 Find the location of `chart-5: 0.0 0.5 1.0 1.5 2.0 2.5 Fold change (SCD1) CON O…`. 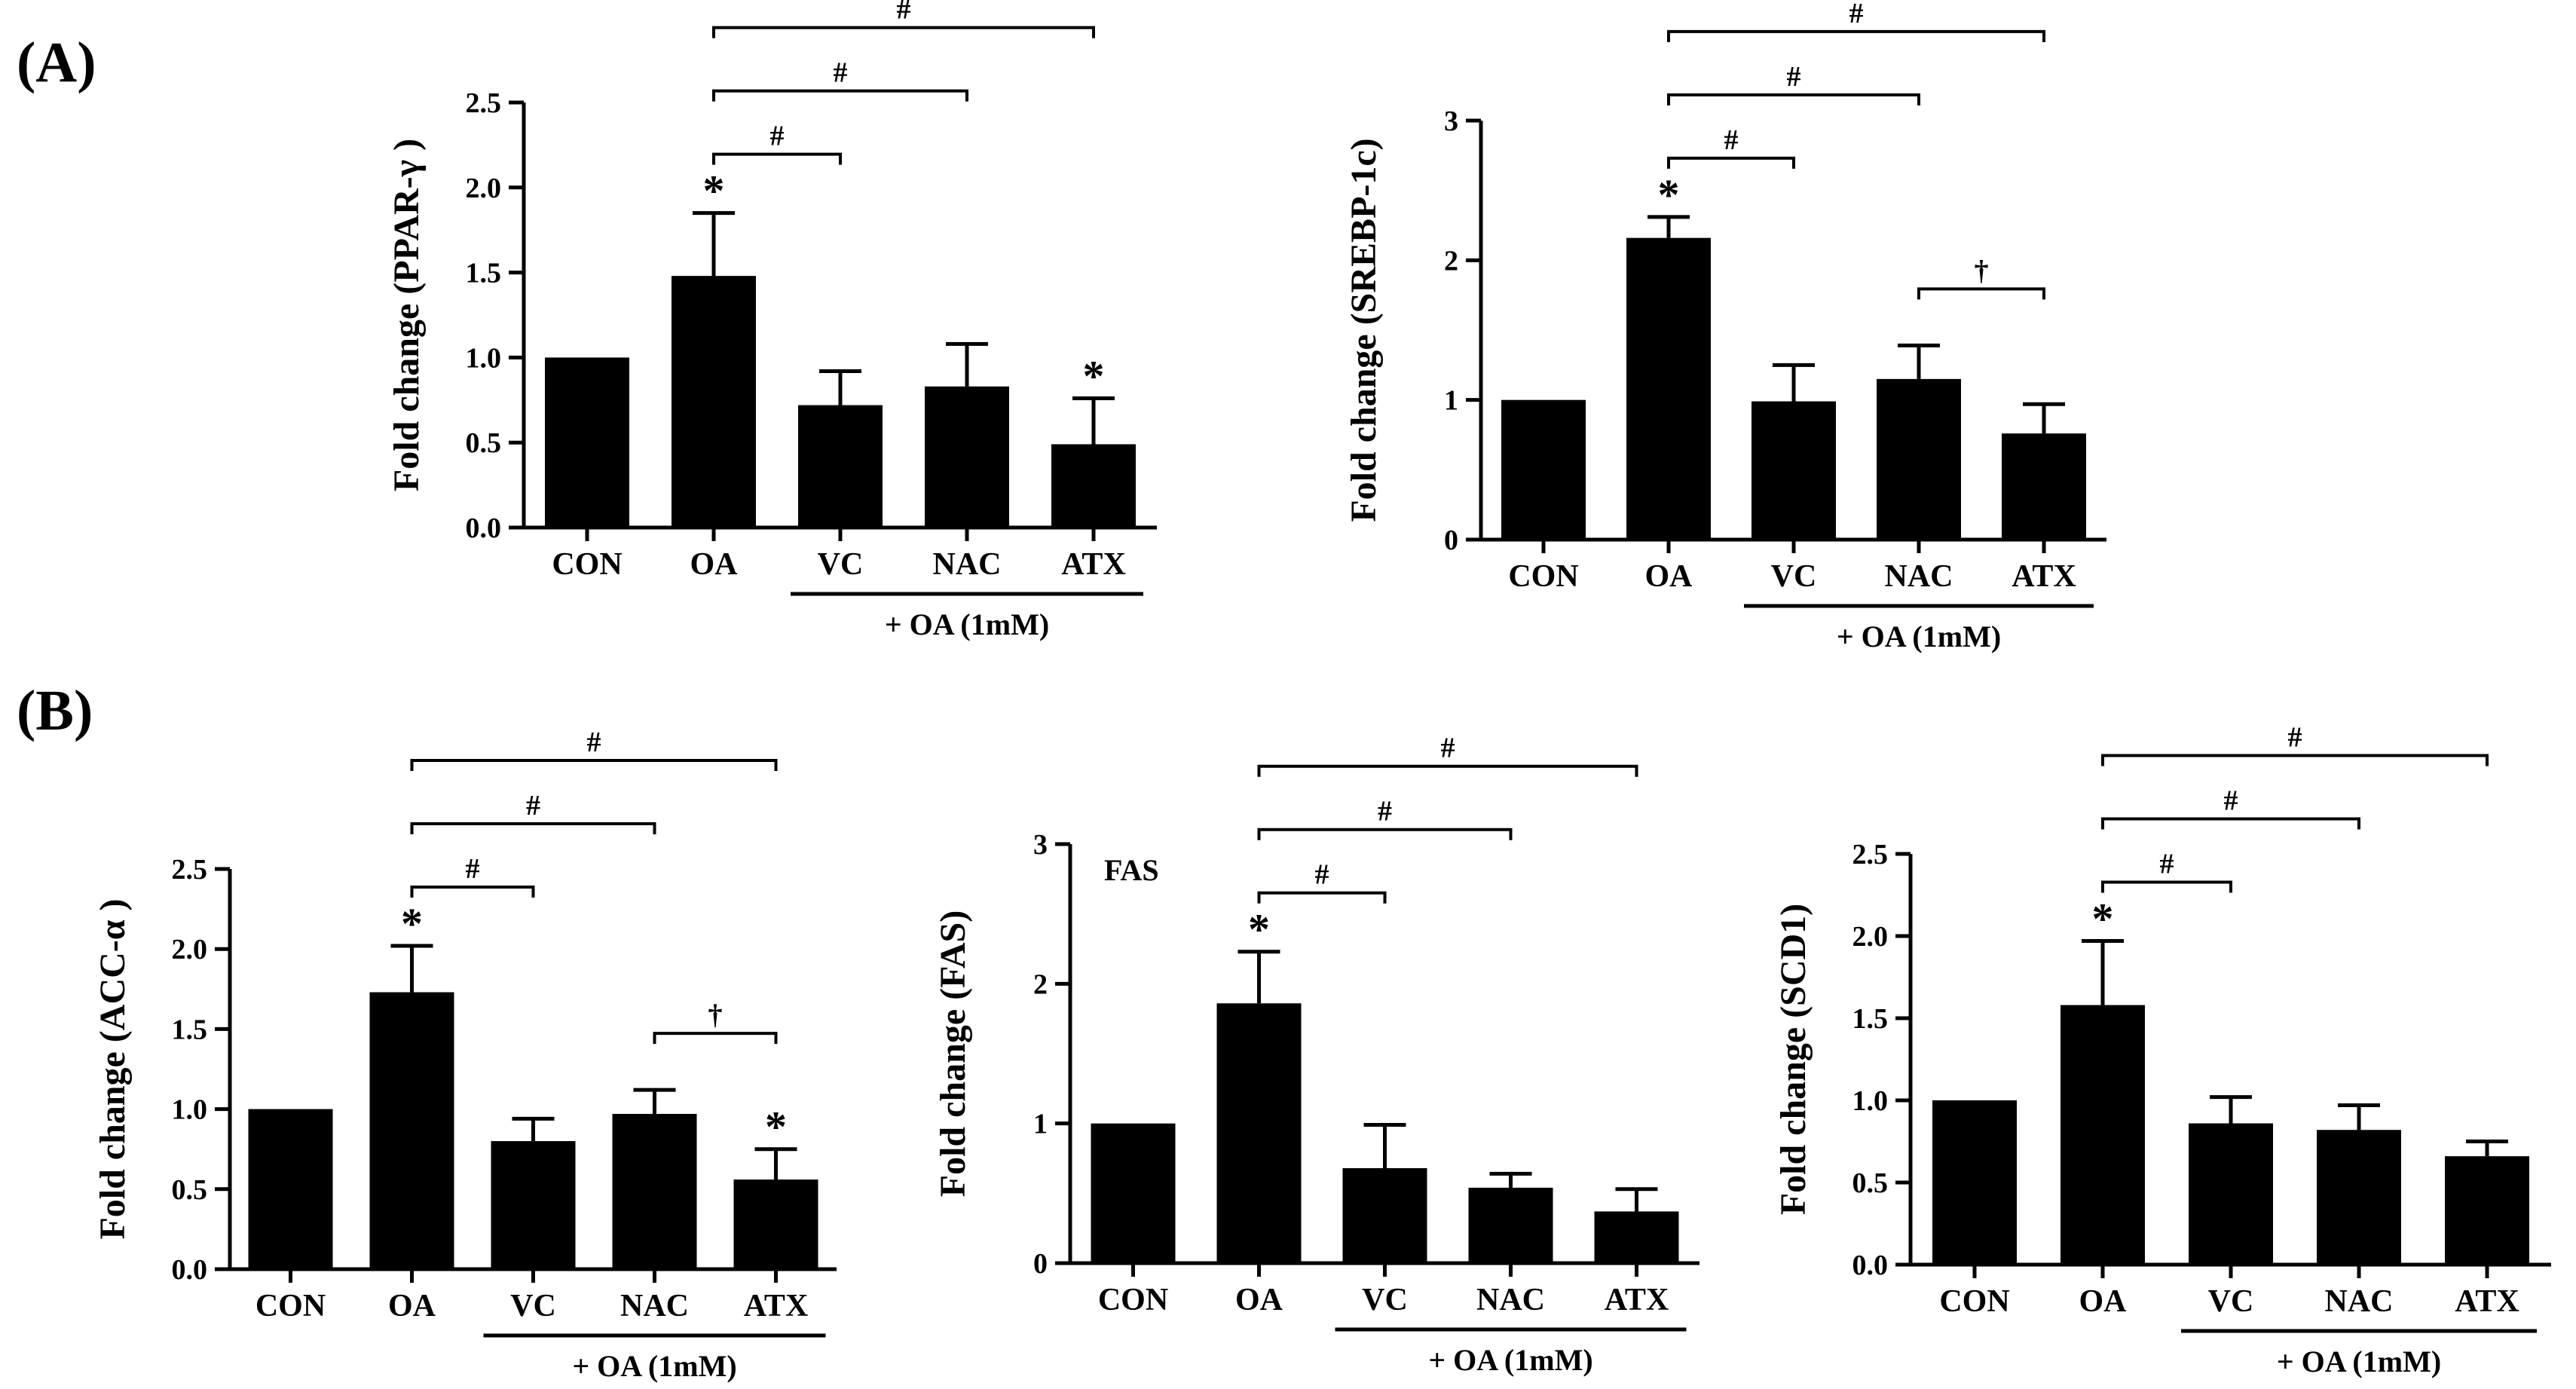

chart-5: 0.0 0.5 1.0 1.5 2.0 2.5 Fold change (SCD1) CON O… is located at coordinates (2162, 1050).